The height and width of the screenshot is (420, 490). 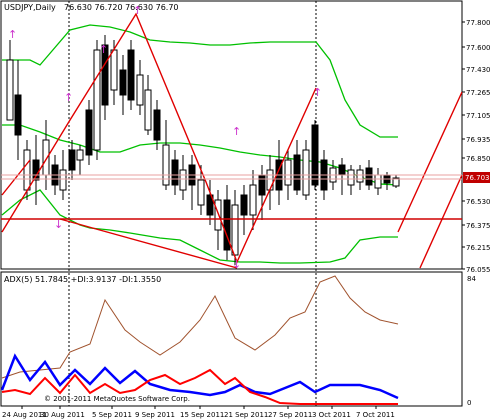 I want to click on price-tick-label: 76.935, so click(x=478, y=140).